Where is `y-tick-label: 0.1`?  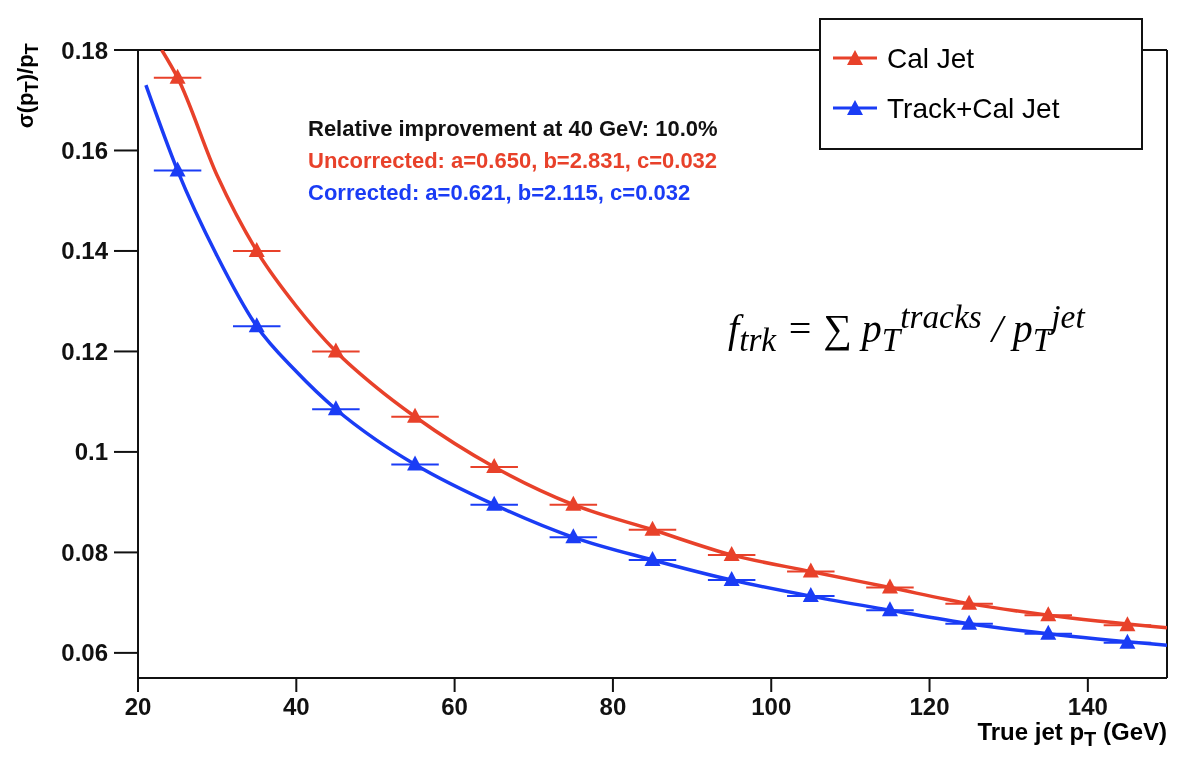
y-tick-label: 0.1 is located at coordinates (91, 452).